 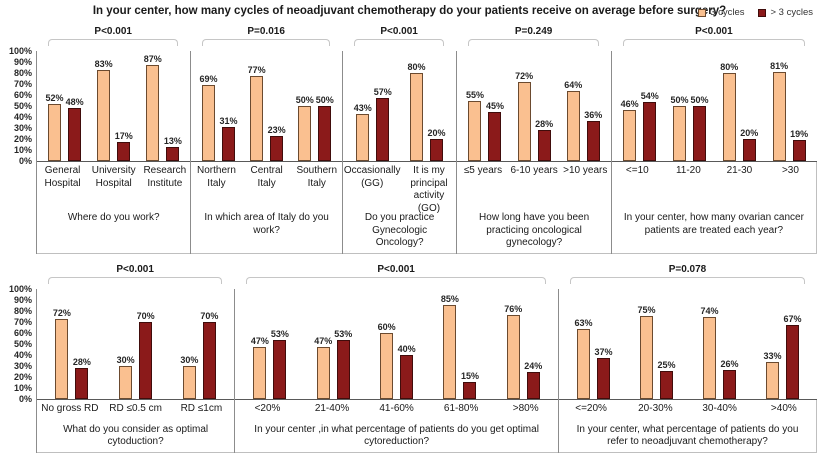 I want to click on panel-header: P=0.249, so click(x=533, y=38).